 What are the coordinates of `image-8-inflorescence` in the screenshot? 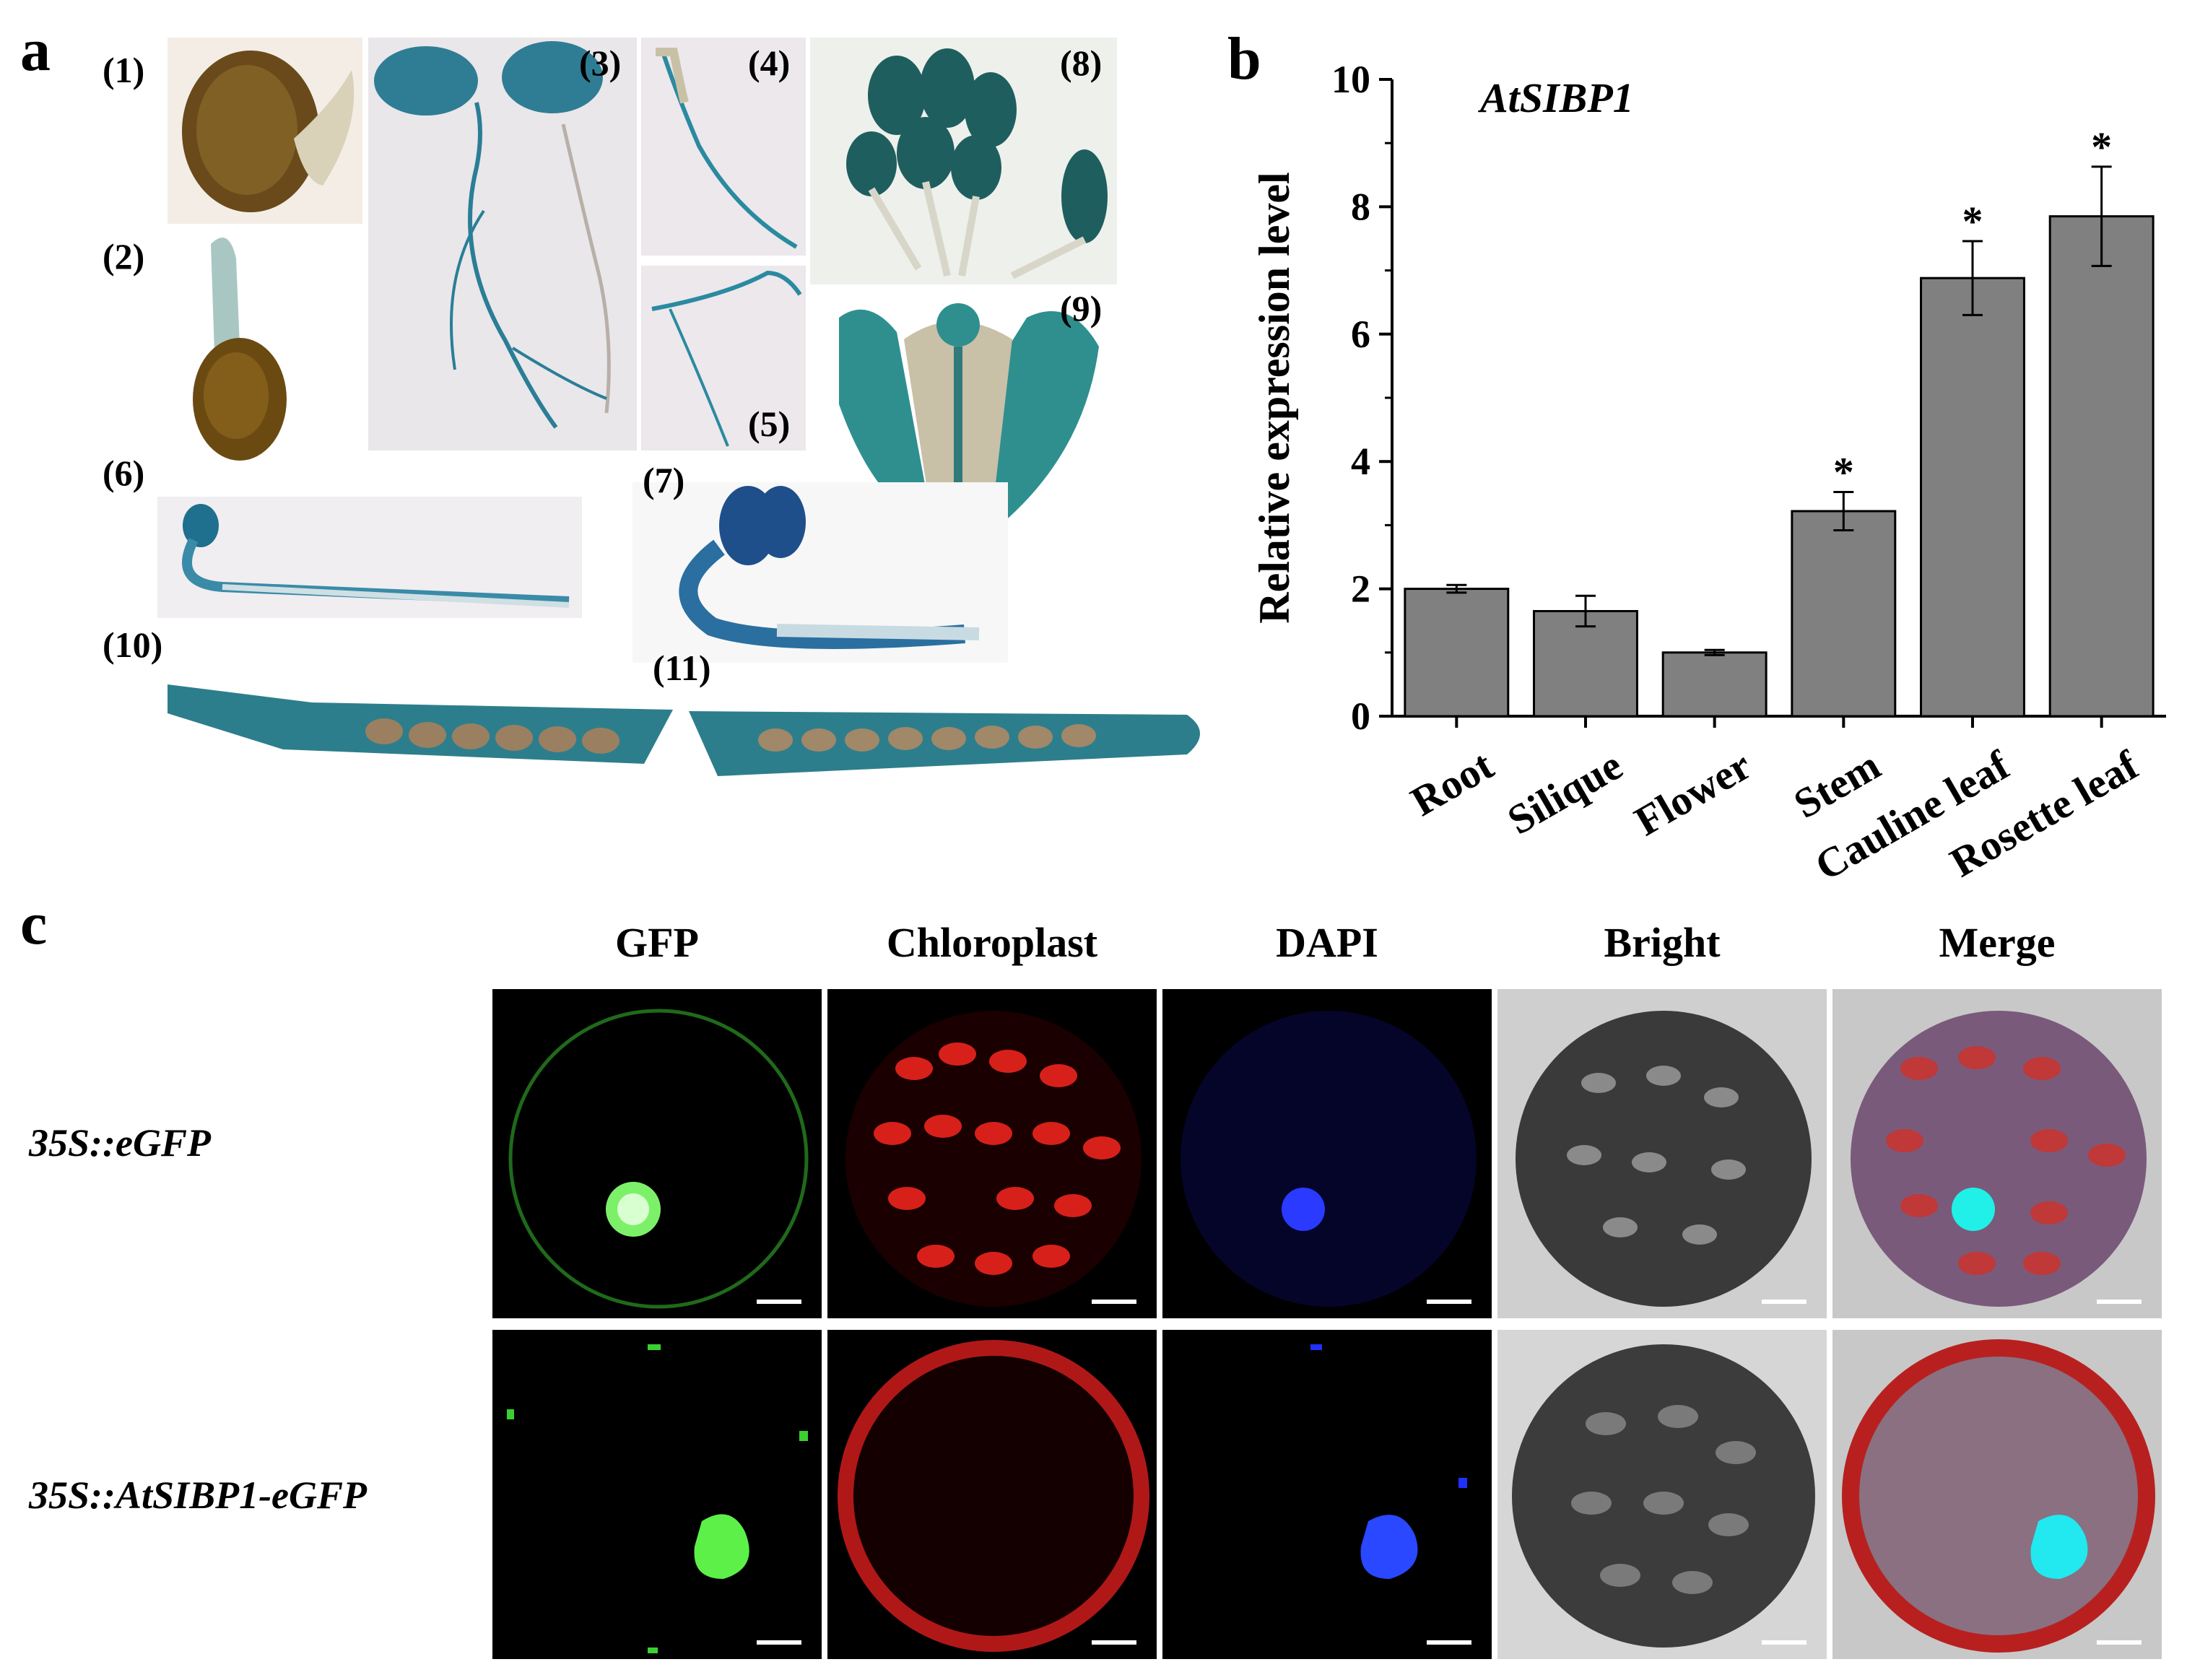 It's located at (963, 161).